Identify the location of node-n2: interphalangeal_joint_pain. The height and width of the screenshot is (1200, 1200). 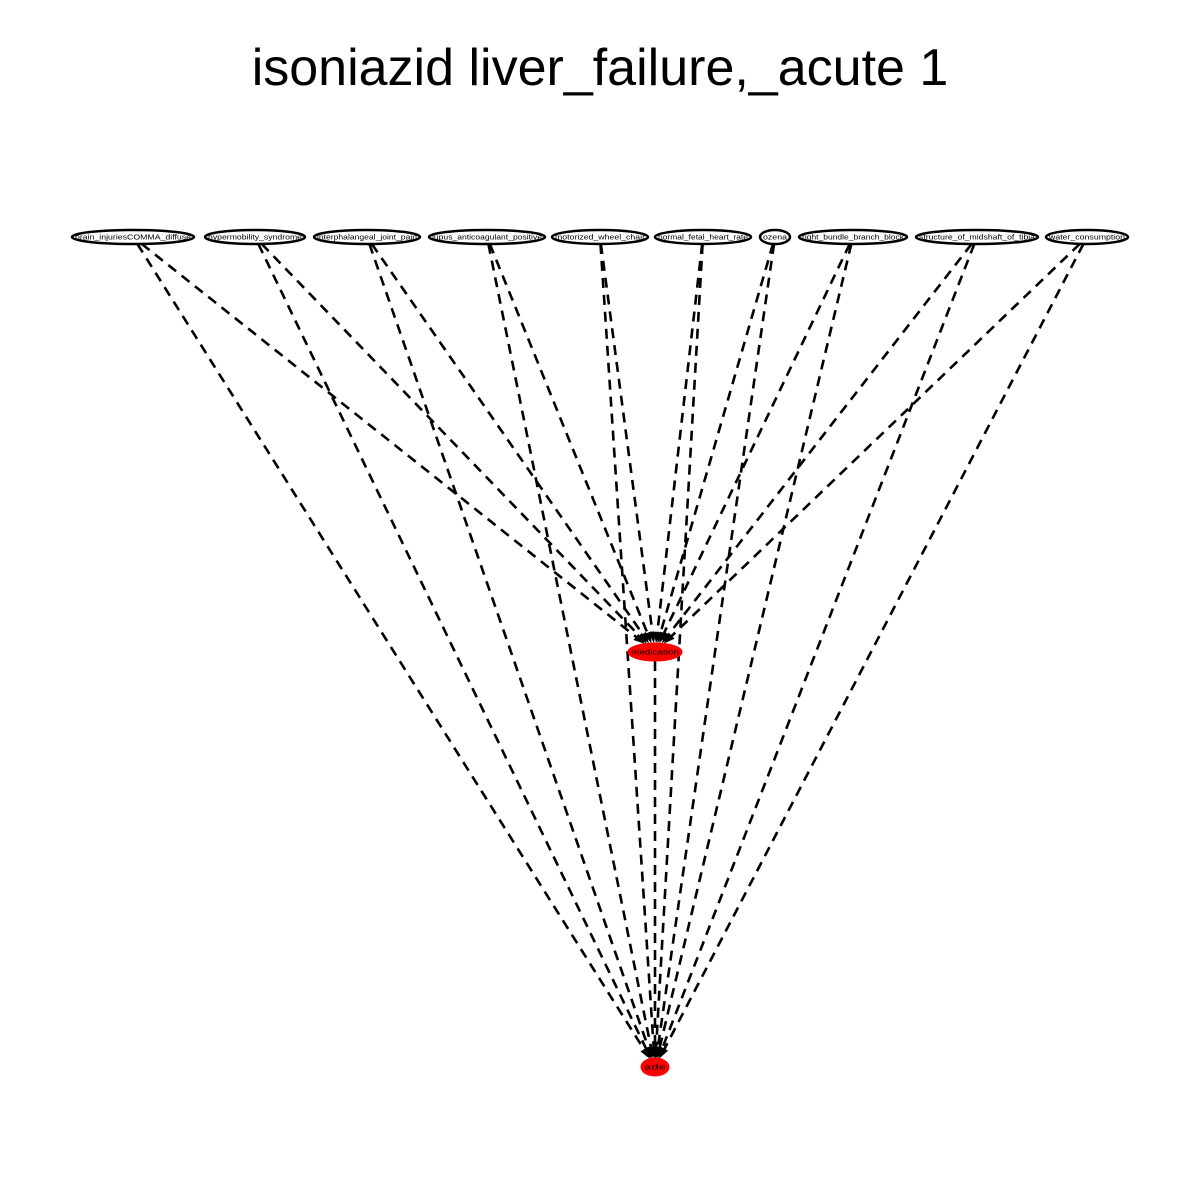
(367, 237).